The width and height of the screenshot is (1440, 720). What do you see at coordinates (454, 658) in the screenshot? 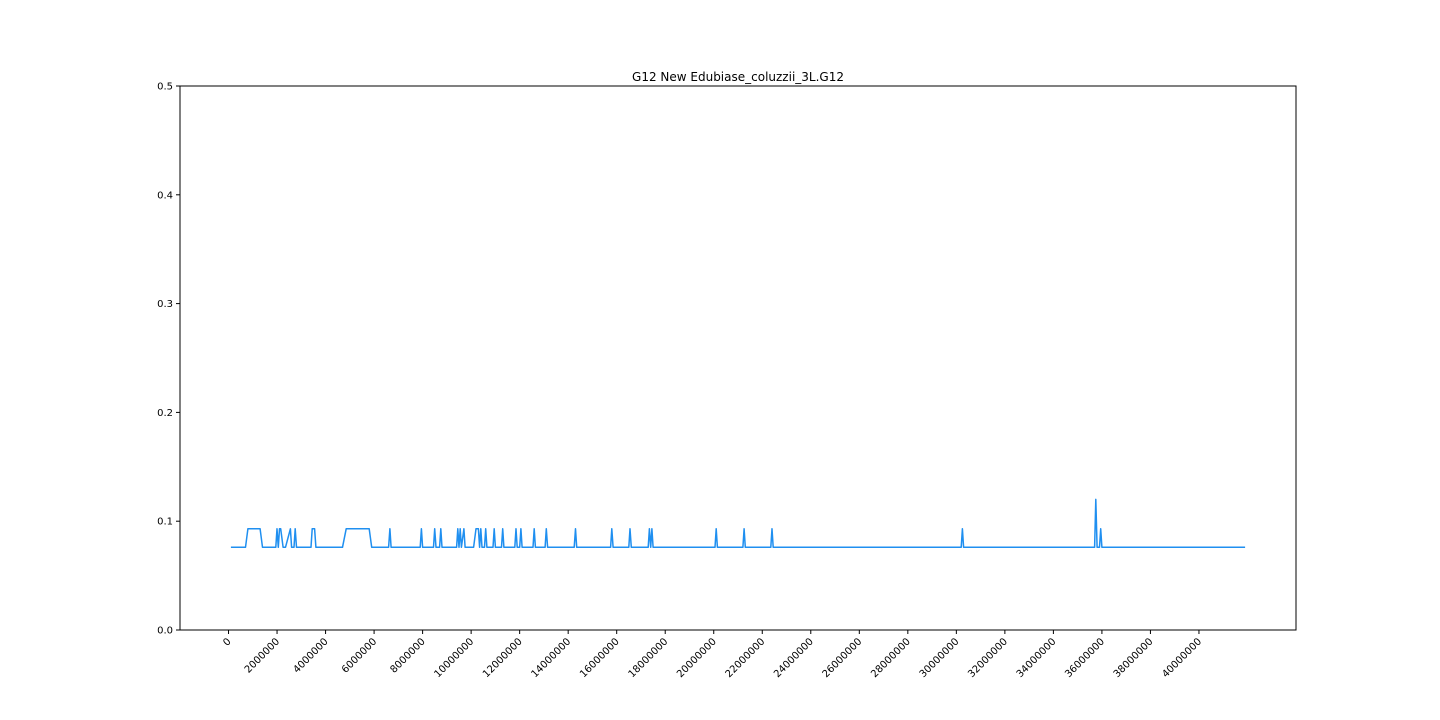
I see `x-tick-label: 10000000` at bounding box center [454, 658].